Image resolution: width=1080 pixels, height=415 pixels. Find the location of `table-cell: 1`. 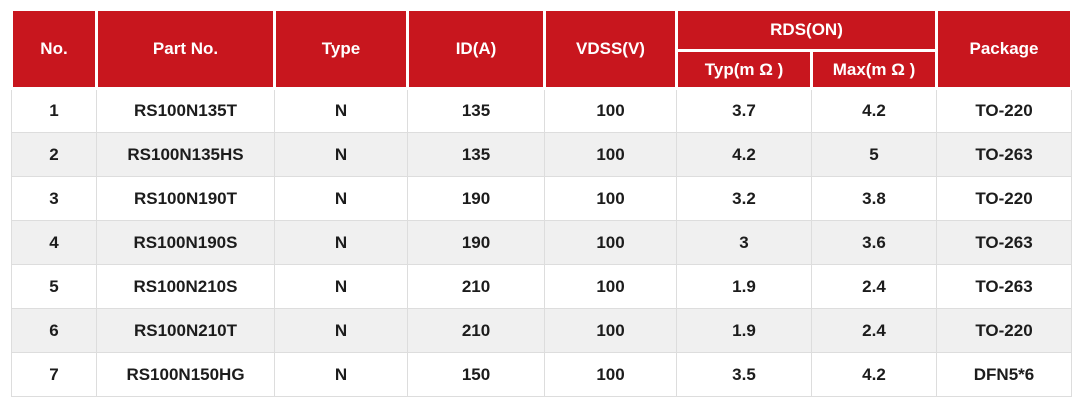

table-cell: 1 is located at coordinates (54, 110).